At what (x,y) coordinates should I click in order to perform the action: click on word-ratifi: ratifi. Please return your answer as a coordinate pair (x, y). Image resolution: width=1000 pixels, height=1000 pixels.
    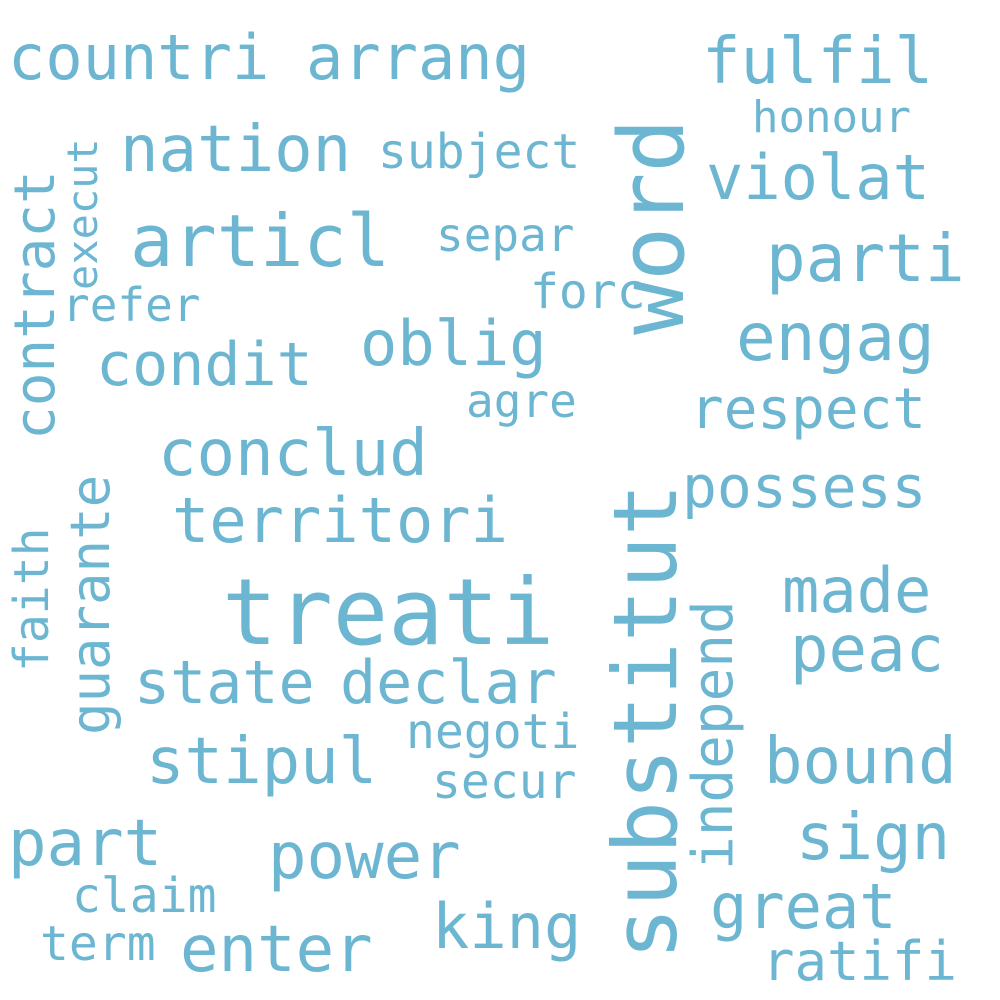
    Looking at the image, I should click on (860, 961).